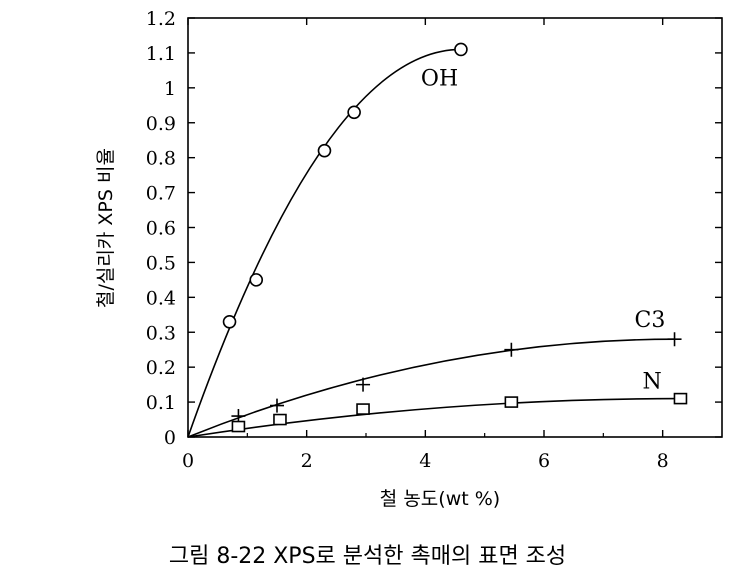 This screenshot has height=570, width=735. Describe the element at coordinates (161, 368) in the screenshot. I see `y-tick-label: 0.2` at that location.